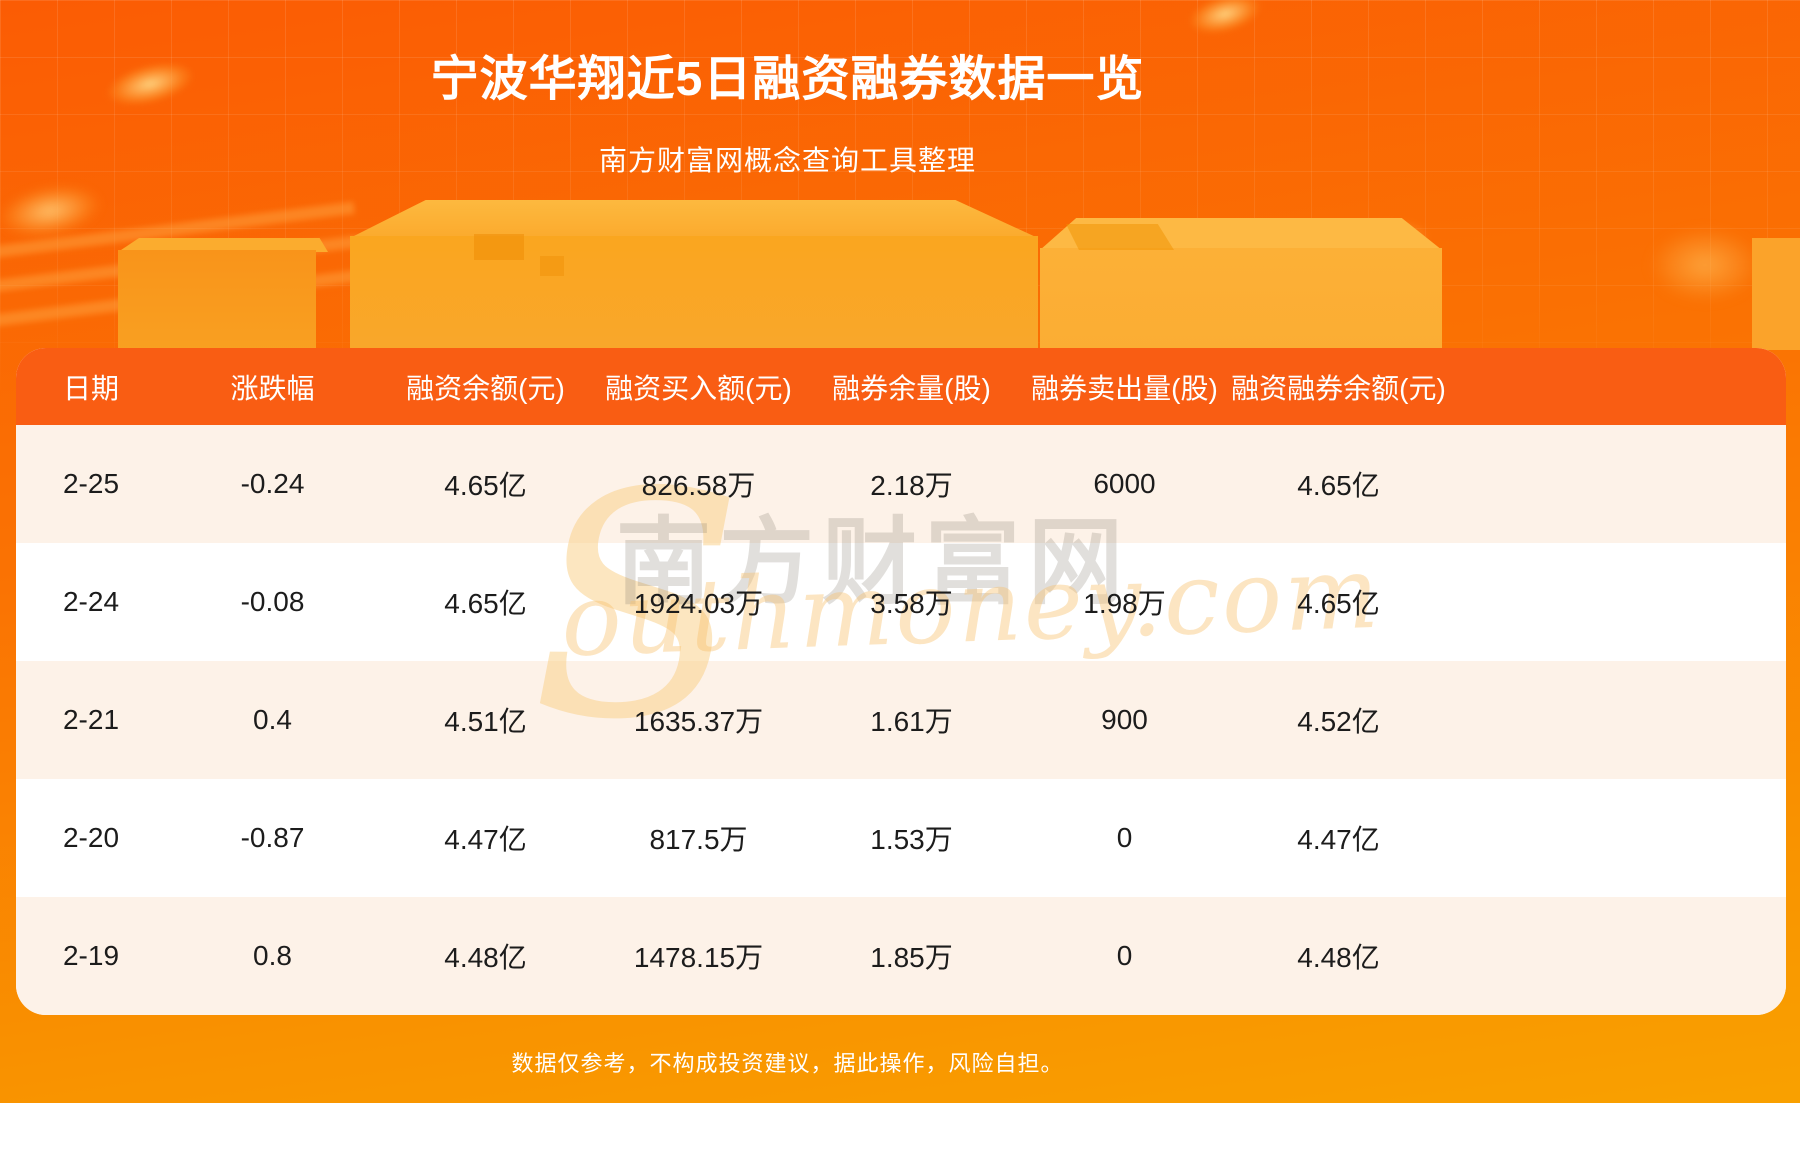 This screenshot has width=1800, height=1150. Describe the element at coordinates (485, 721) in the screenshot. I see `cell-financing-balance: 4.51亿` at that location.